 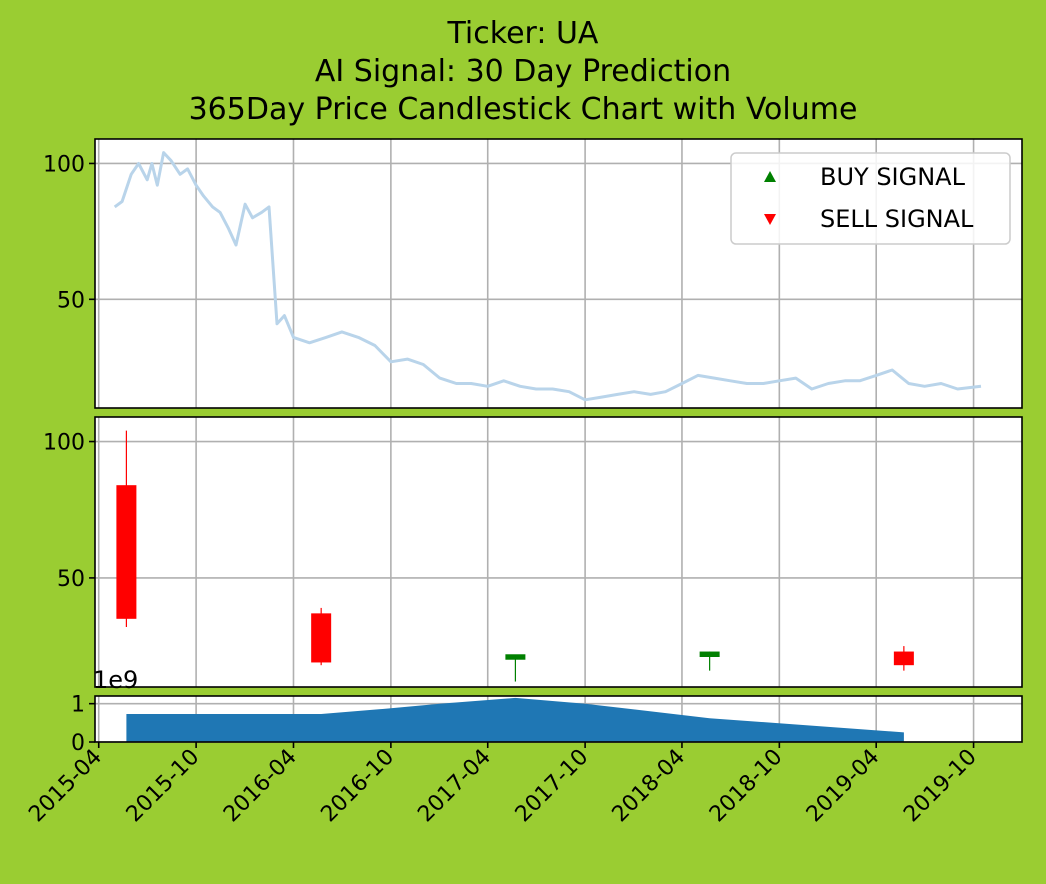 What do you see at coordinates (115, 680) in the screenshot?
I see `volume-offset-label: 1e9` at bounding box center [115, 680].